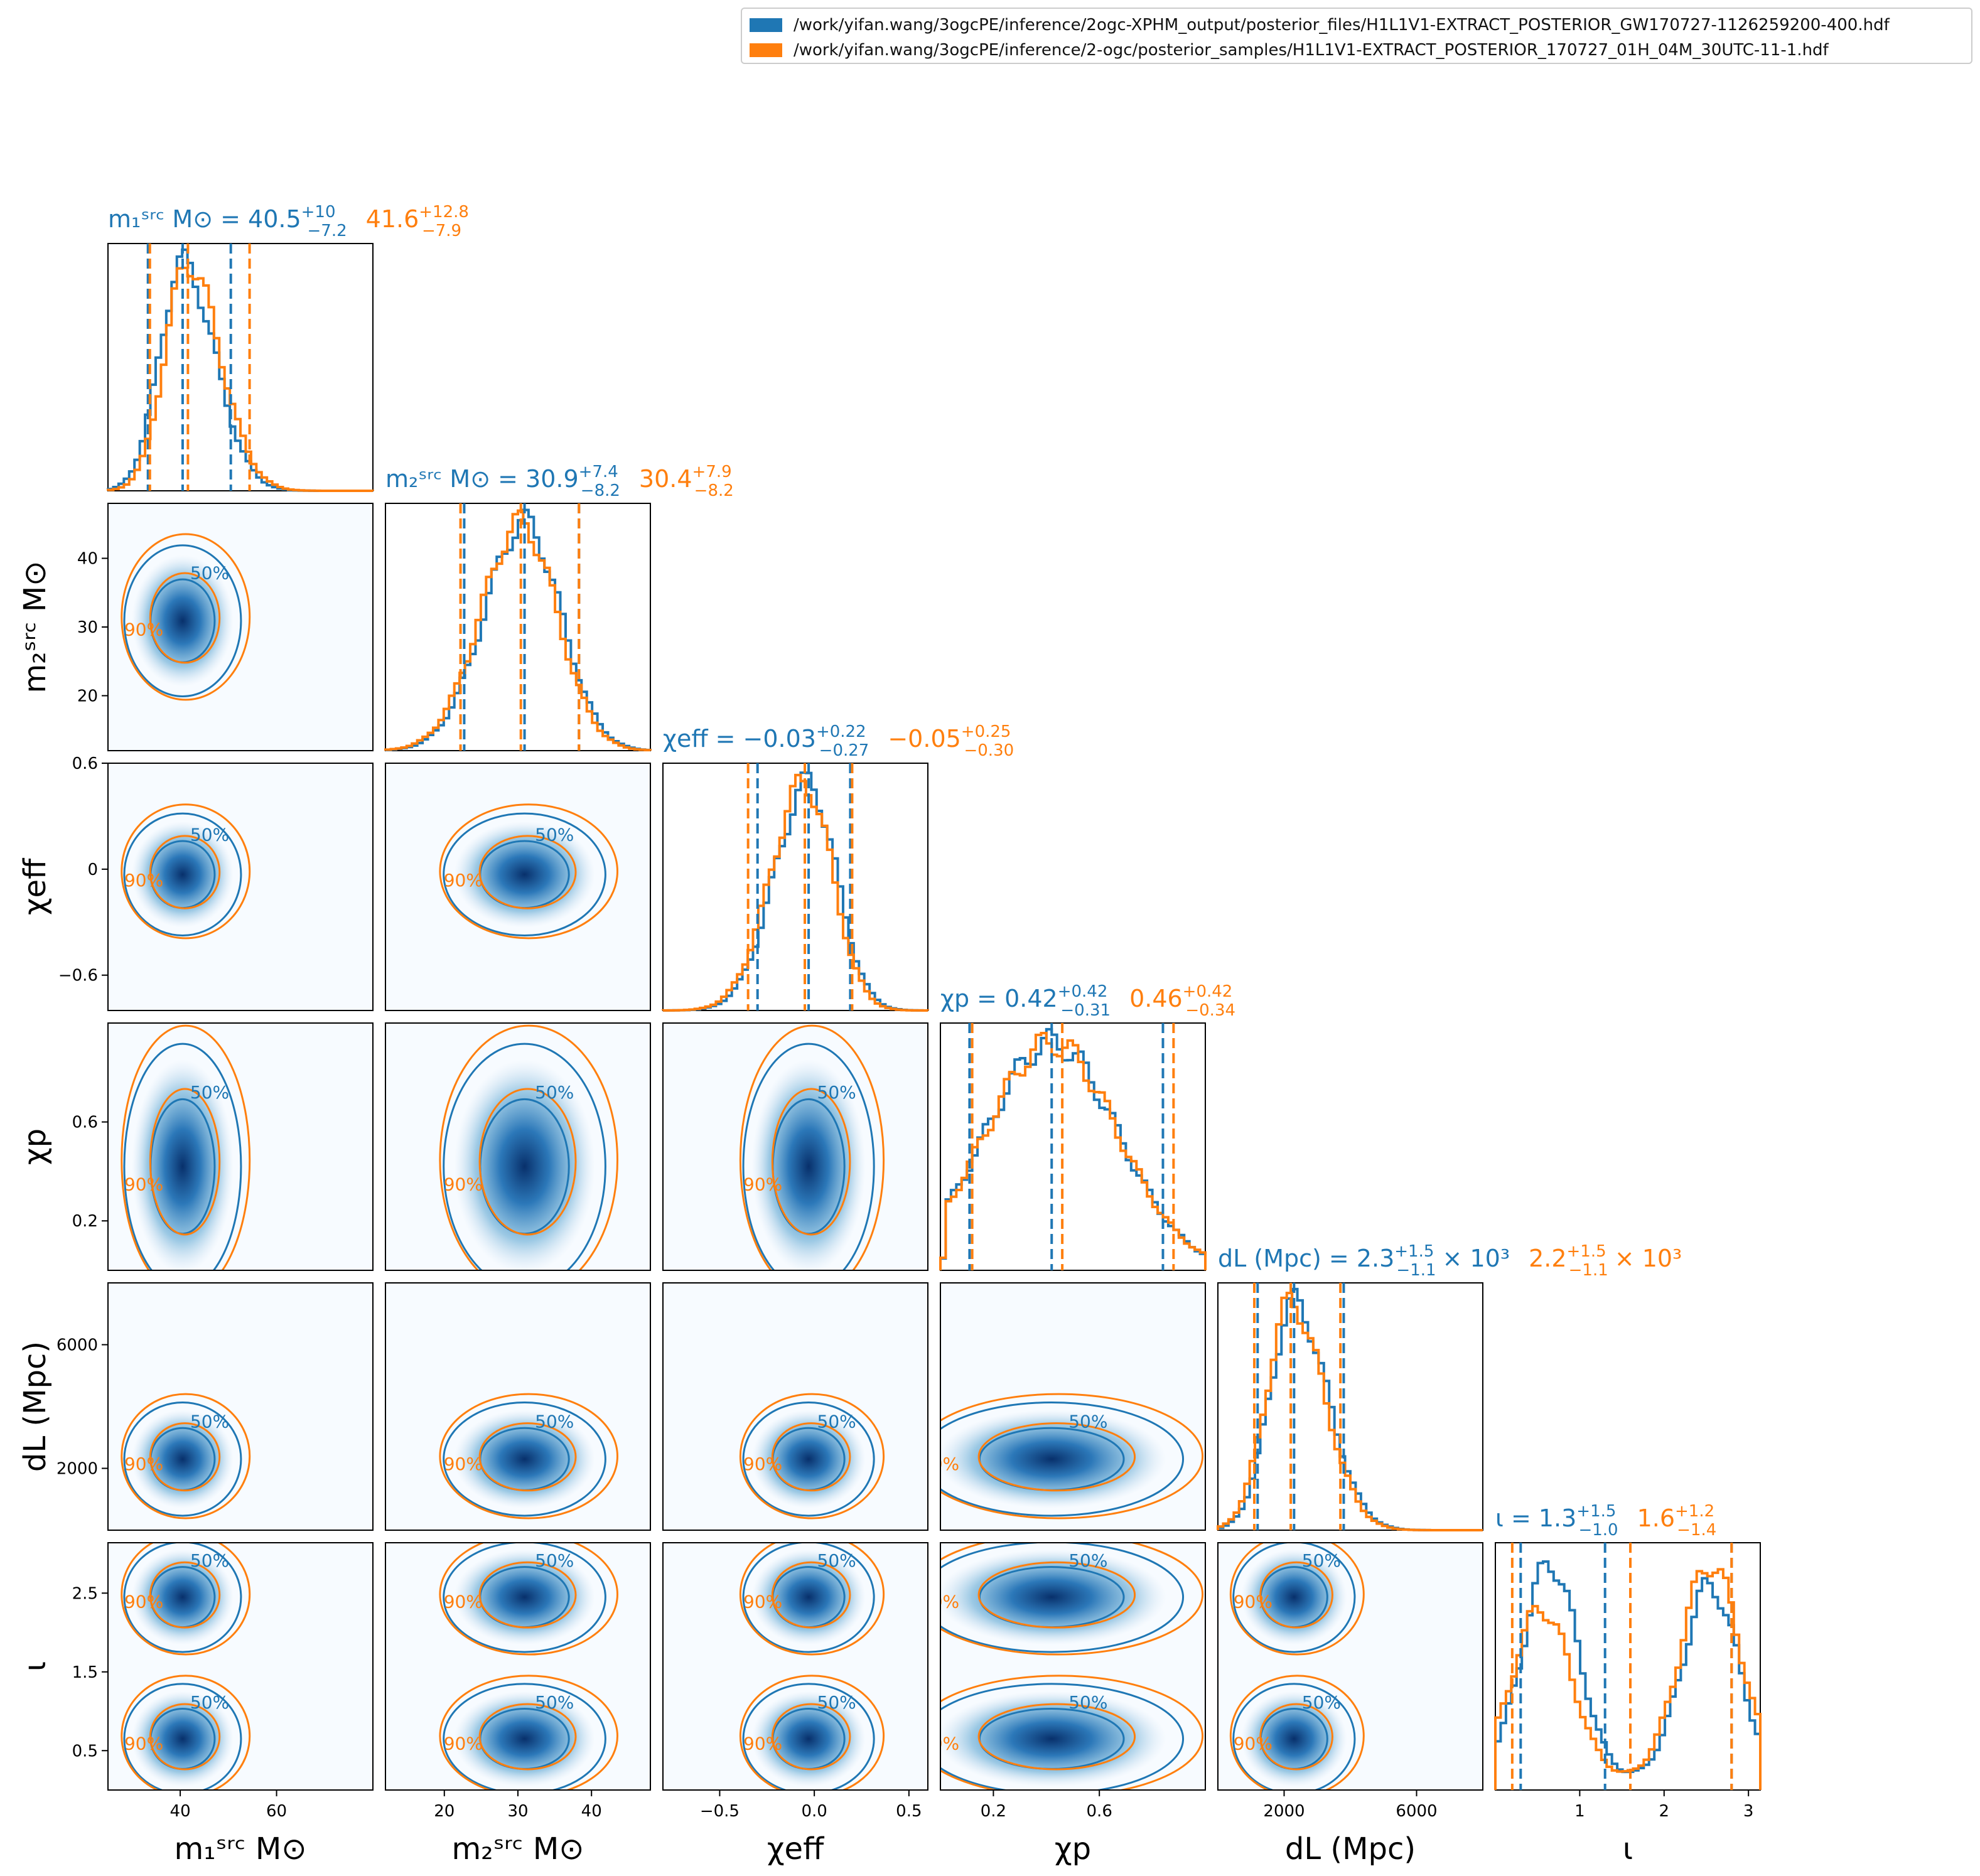  What do you see at coordinates (1579, 1812) in the screenshot?
I see `x-tick-label: 1` at bounding box center [1579, 1812].